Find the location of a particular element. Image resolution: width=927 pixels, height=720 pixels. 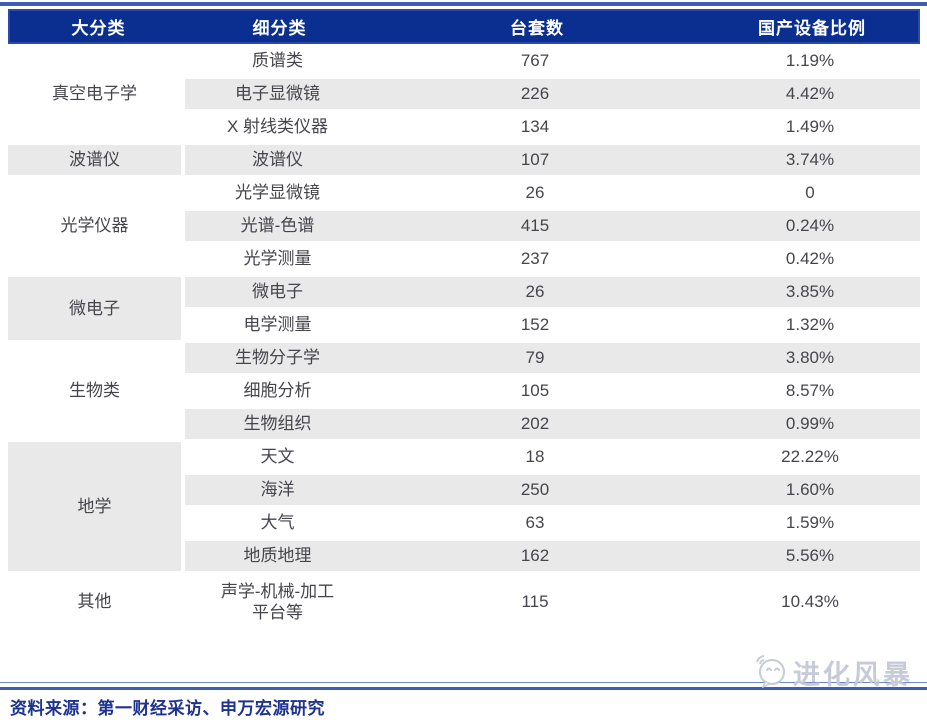

table-row: 微电子 微电子 26 3.85% is located at coordinates (464, 308).